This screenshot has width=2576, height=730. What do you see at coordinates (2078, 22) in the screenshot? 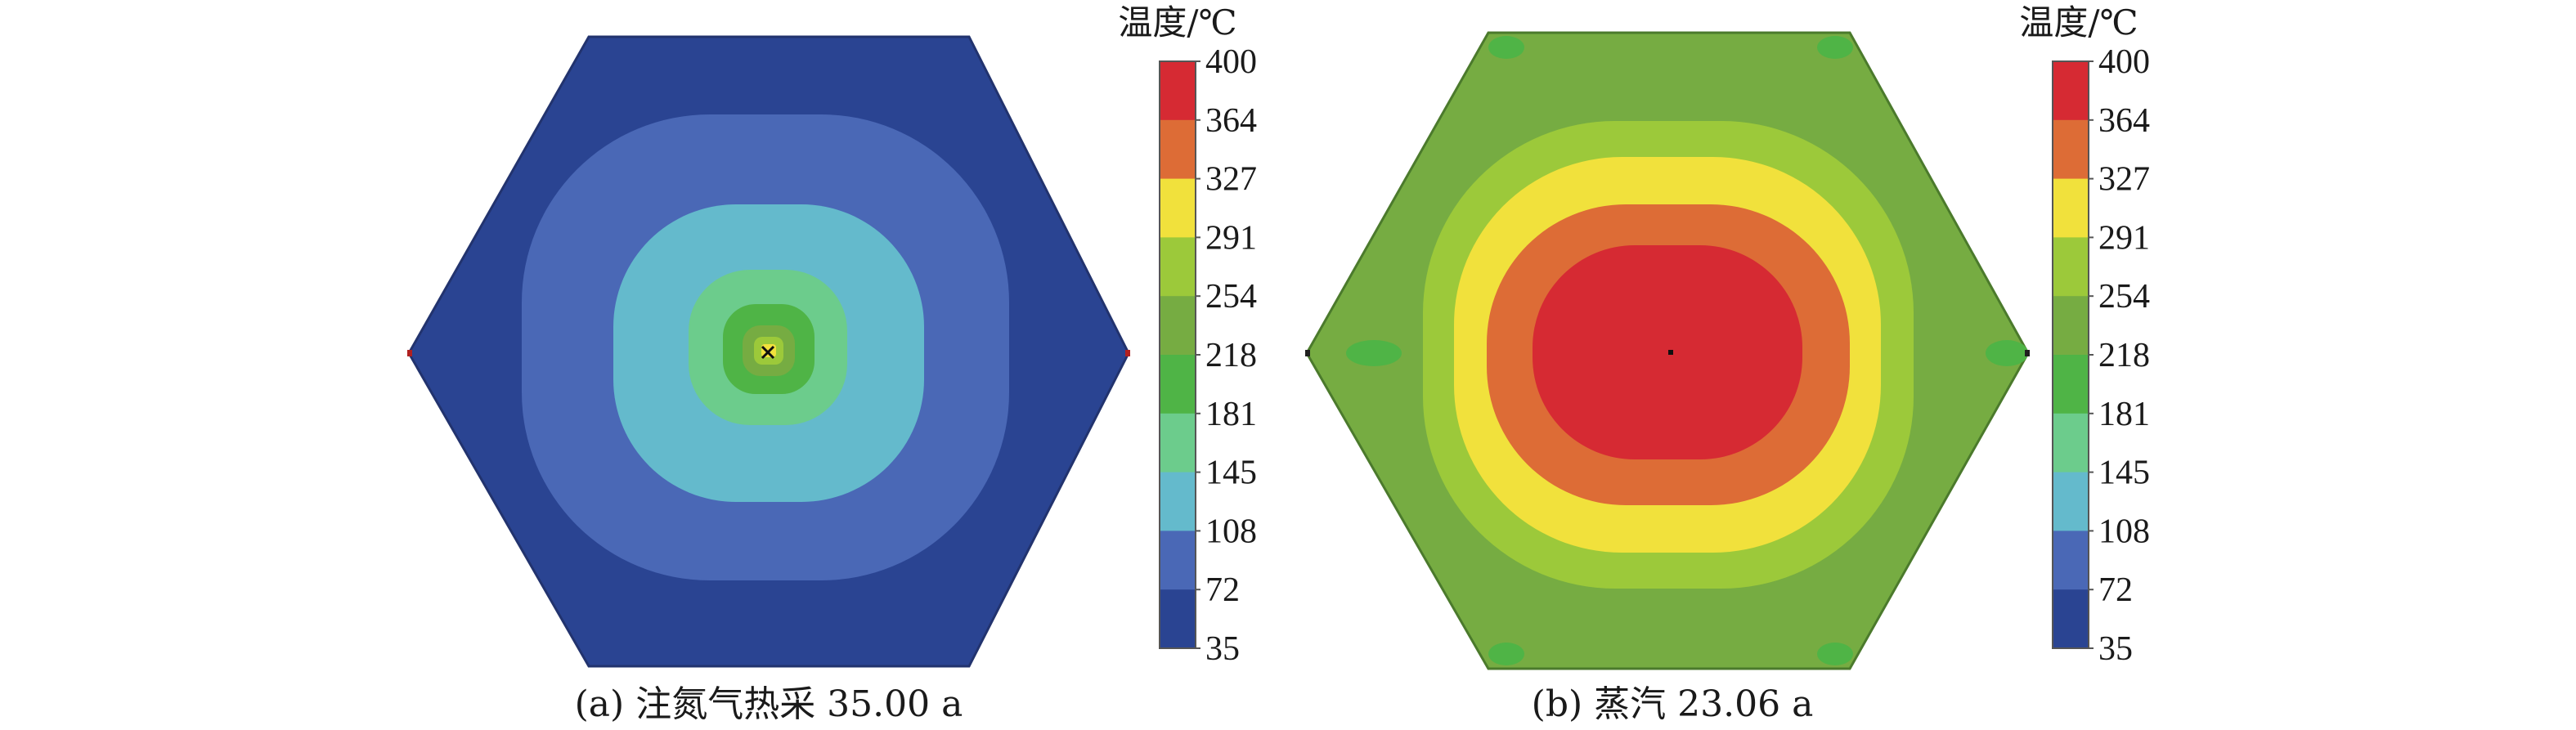
I see `colorbar-title-b: 温度/℃` at bounding box center [2078, 22].